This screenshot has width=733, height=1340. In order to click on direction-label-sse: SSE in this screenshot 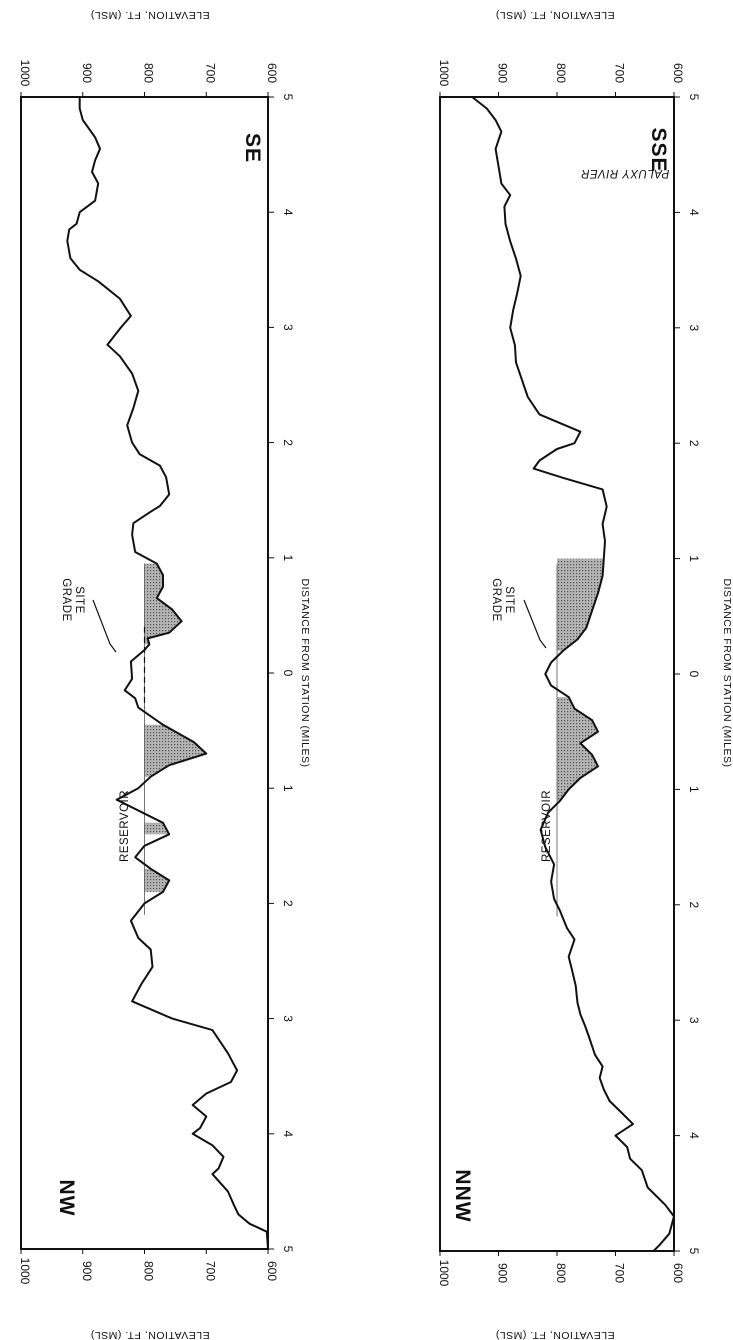, I will do `click(658, 149)`.